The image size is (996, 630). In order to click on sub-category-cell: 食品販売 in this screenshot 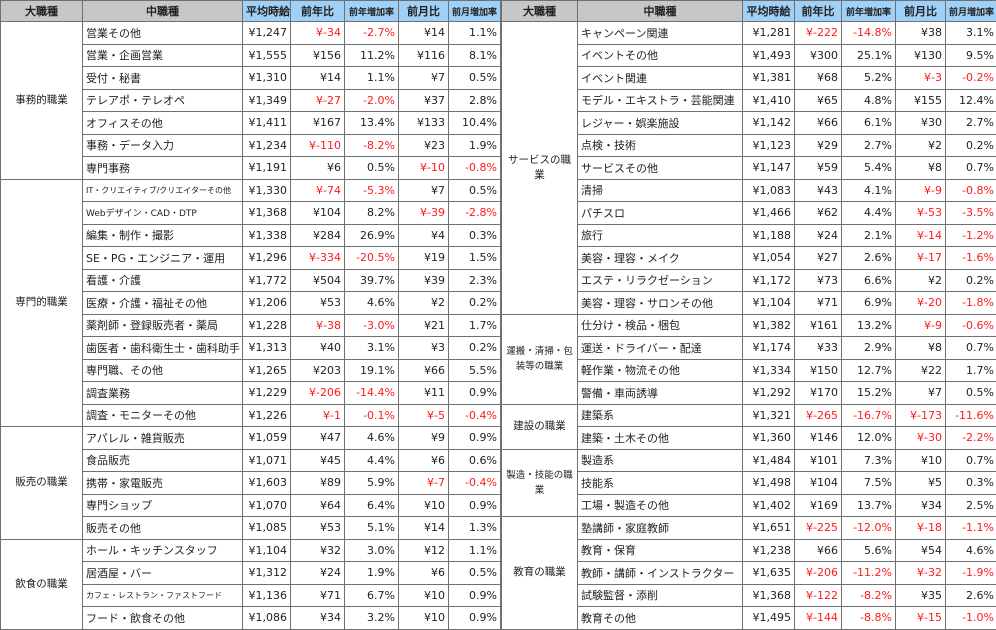, I will do `click(163, 460)`.